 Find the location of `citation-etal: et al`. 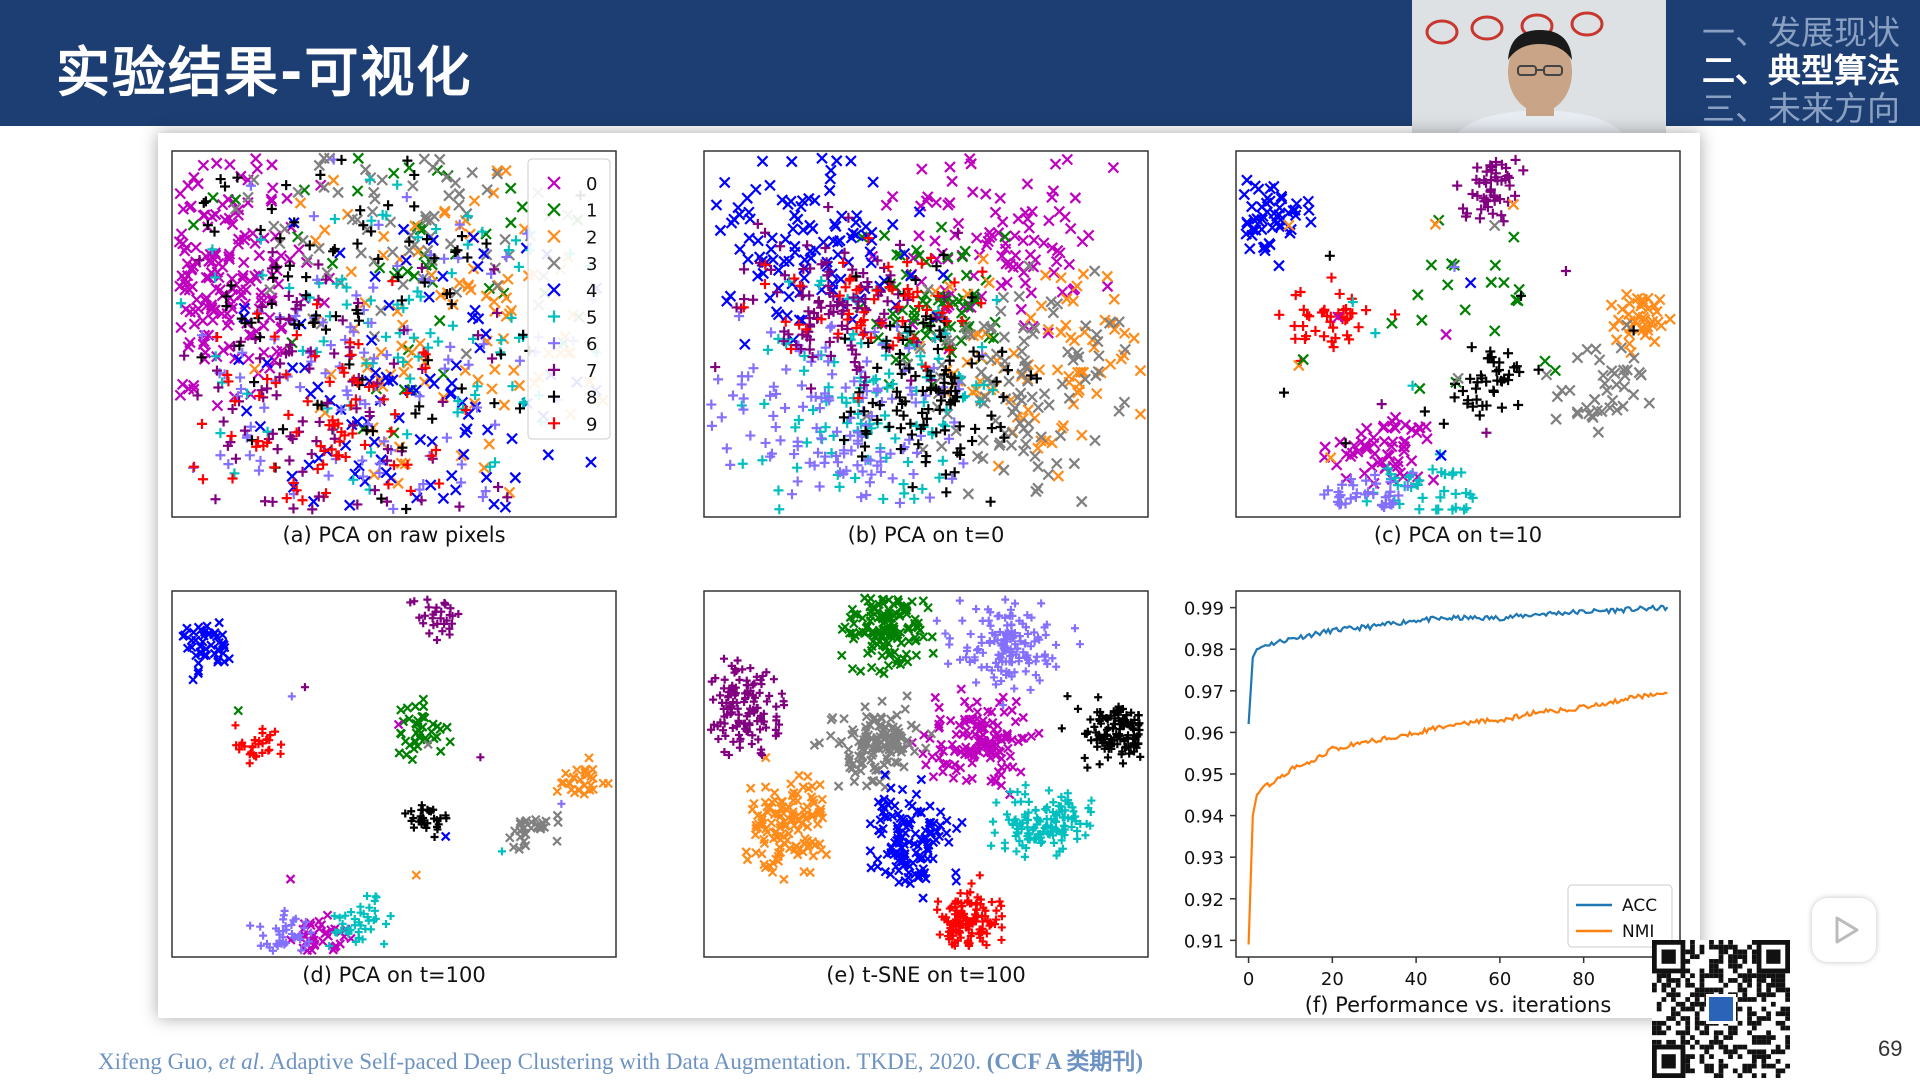

citation-etal: et al is located at coordinates (238, 1061).